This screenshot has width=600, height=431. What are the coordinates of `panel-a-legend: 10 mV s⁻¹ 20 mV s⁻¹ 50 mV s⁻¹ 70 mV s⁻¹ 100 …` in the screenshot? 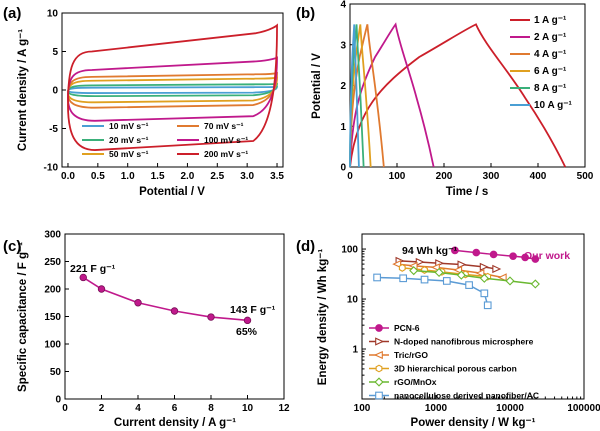 It's located at (165, 140).